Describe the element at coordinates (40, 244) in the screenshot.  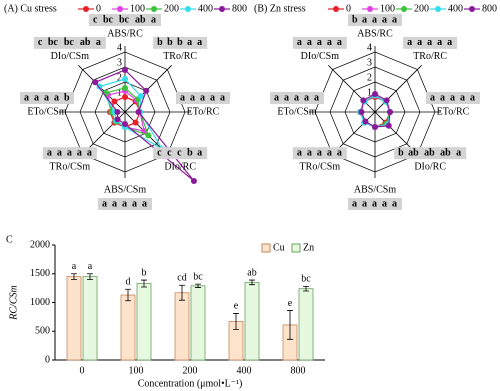
I see `y-tick-label: 2000` at that location.